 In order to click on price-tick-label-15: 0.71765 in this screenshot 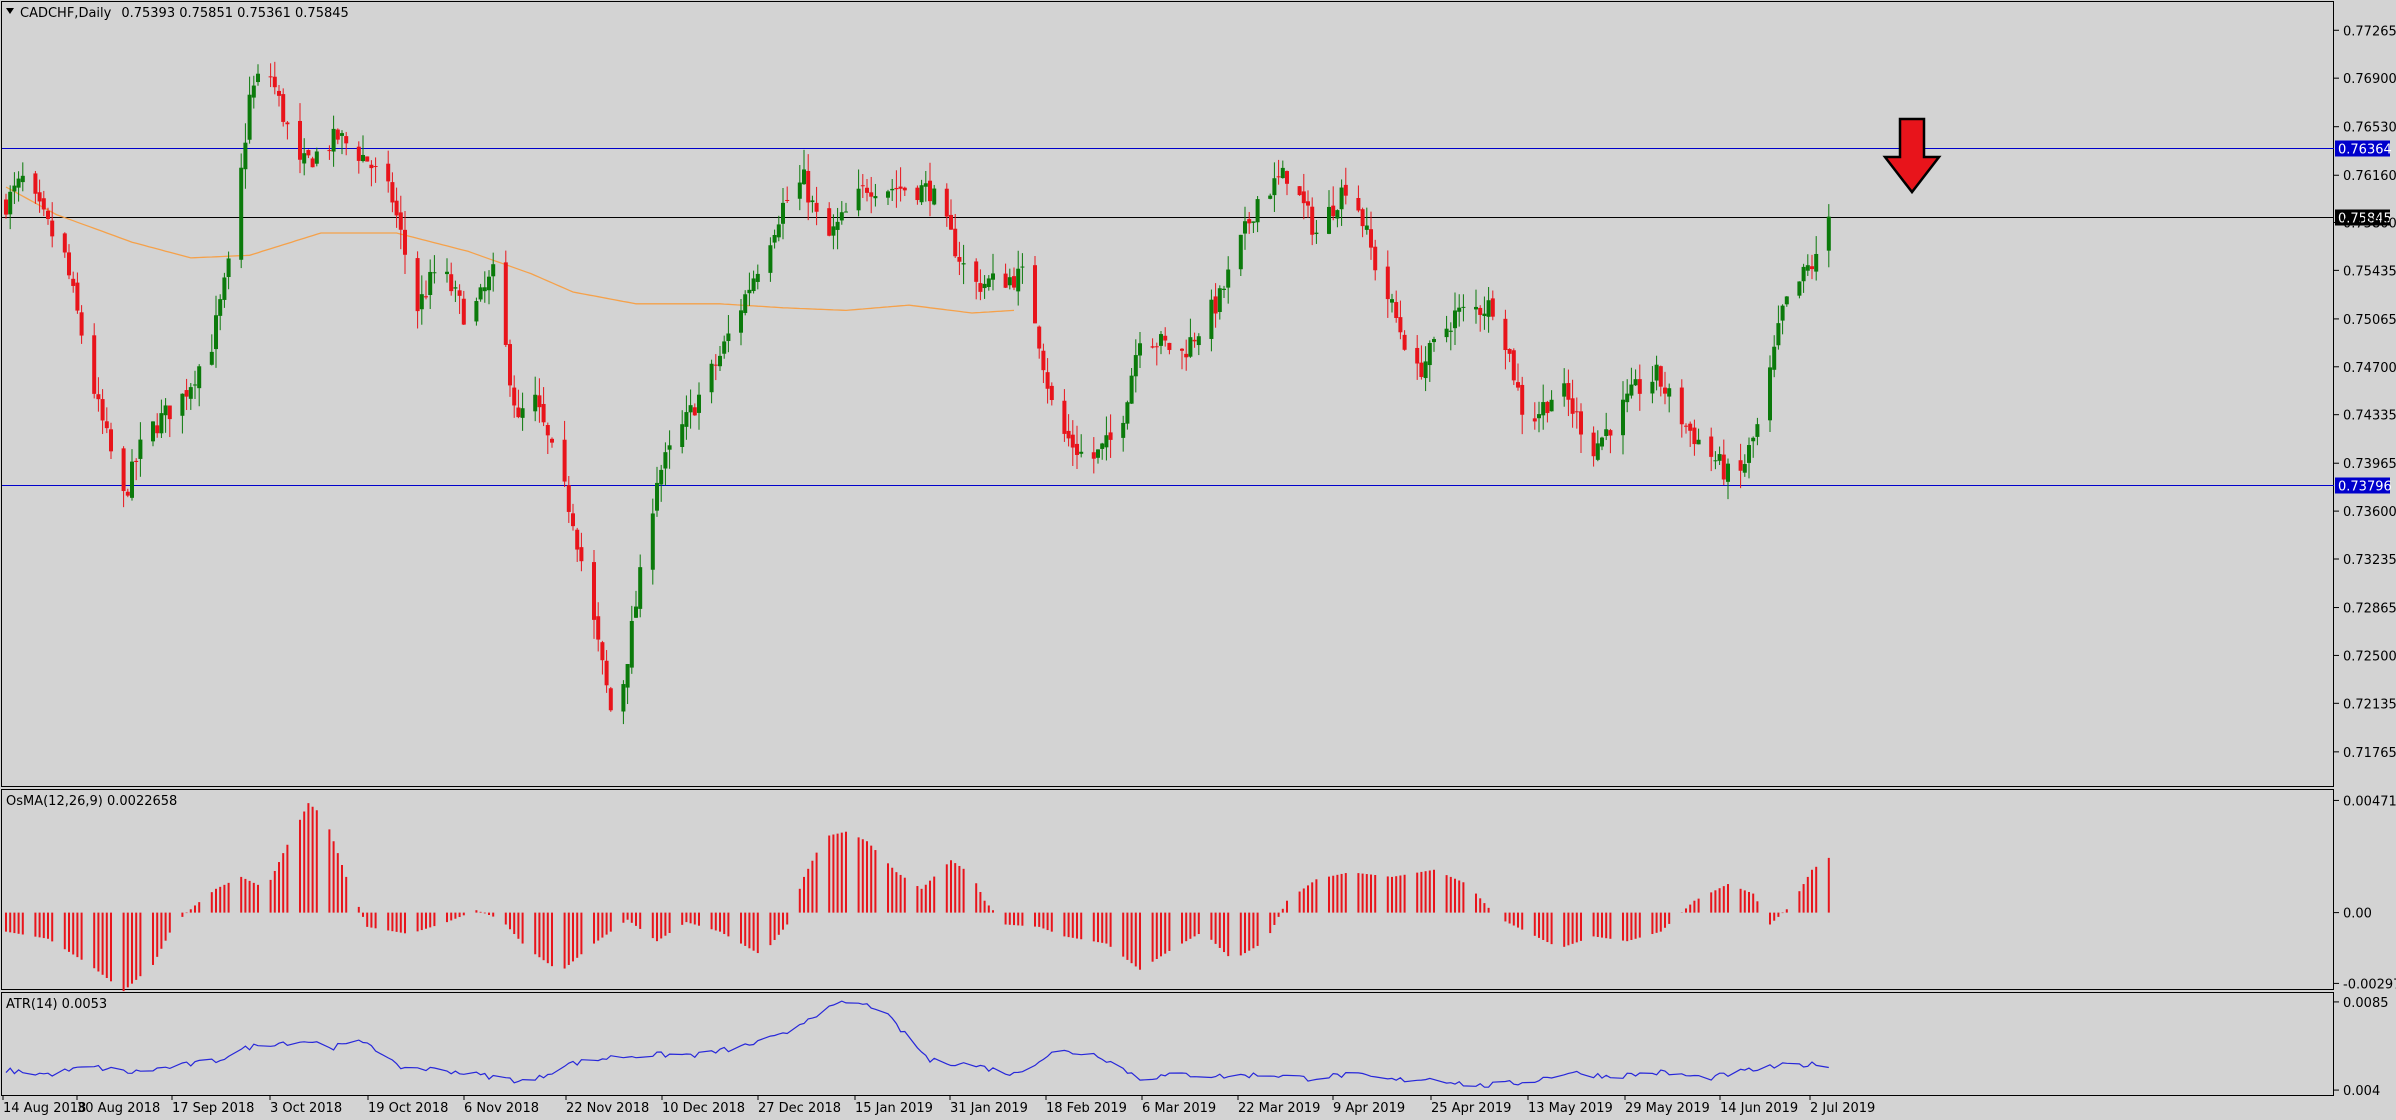, I will do `click(2369, 753)`.